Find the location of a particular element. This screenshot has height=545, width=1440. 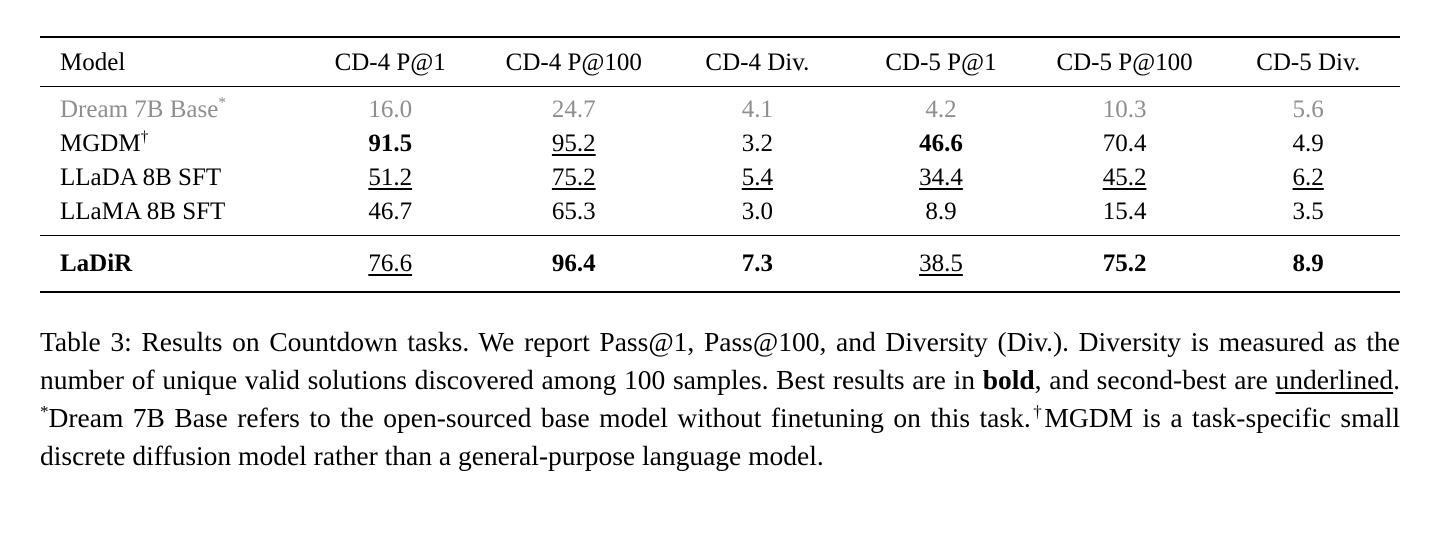

model-name-text: Dream 7B Base is located at coordinates (139, 109).